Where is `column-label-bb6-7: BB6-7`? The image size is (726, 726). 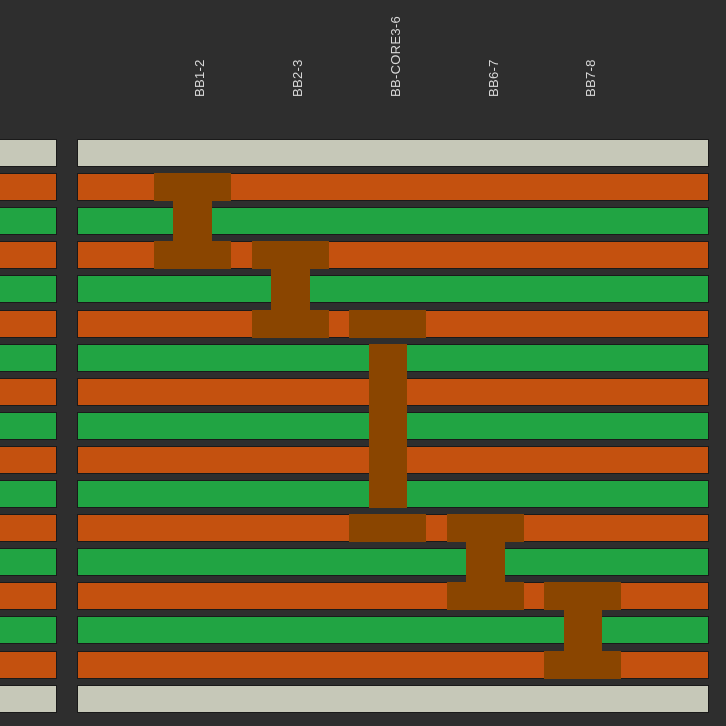
column-label-bb6-7: BB6-7 is located at coordinates (488, 56).